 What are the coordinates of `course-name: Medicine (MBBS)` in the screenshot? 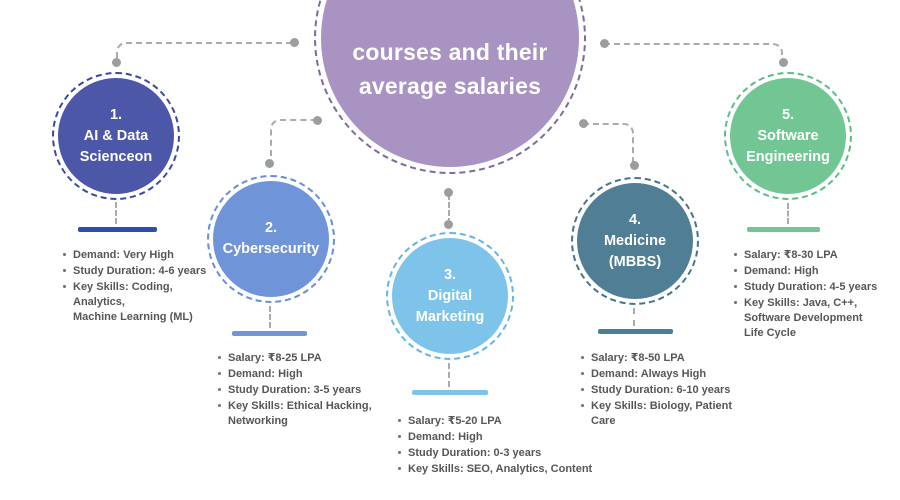 It's located at (635, 251).